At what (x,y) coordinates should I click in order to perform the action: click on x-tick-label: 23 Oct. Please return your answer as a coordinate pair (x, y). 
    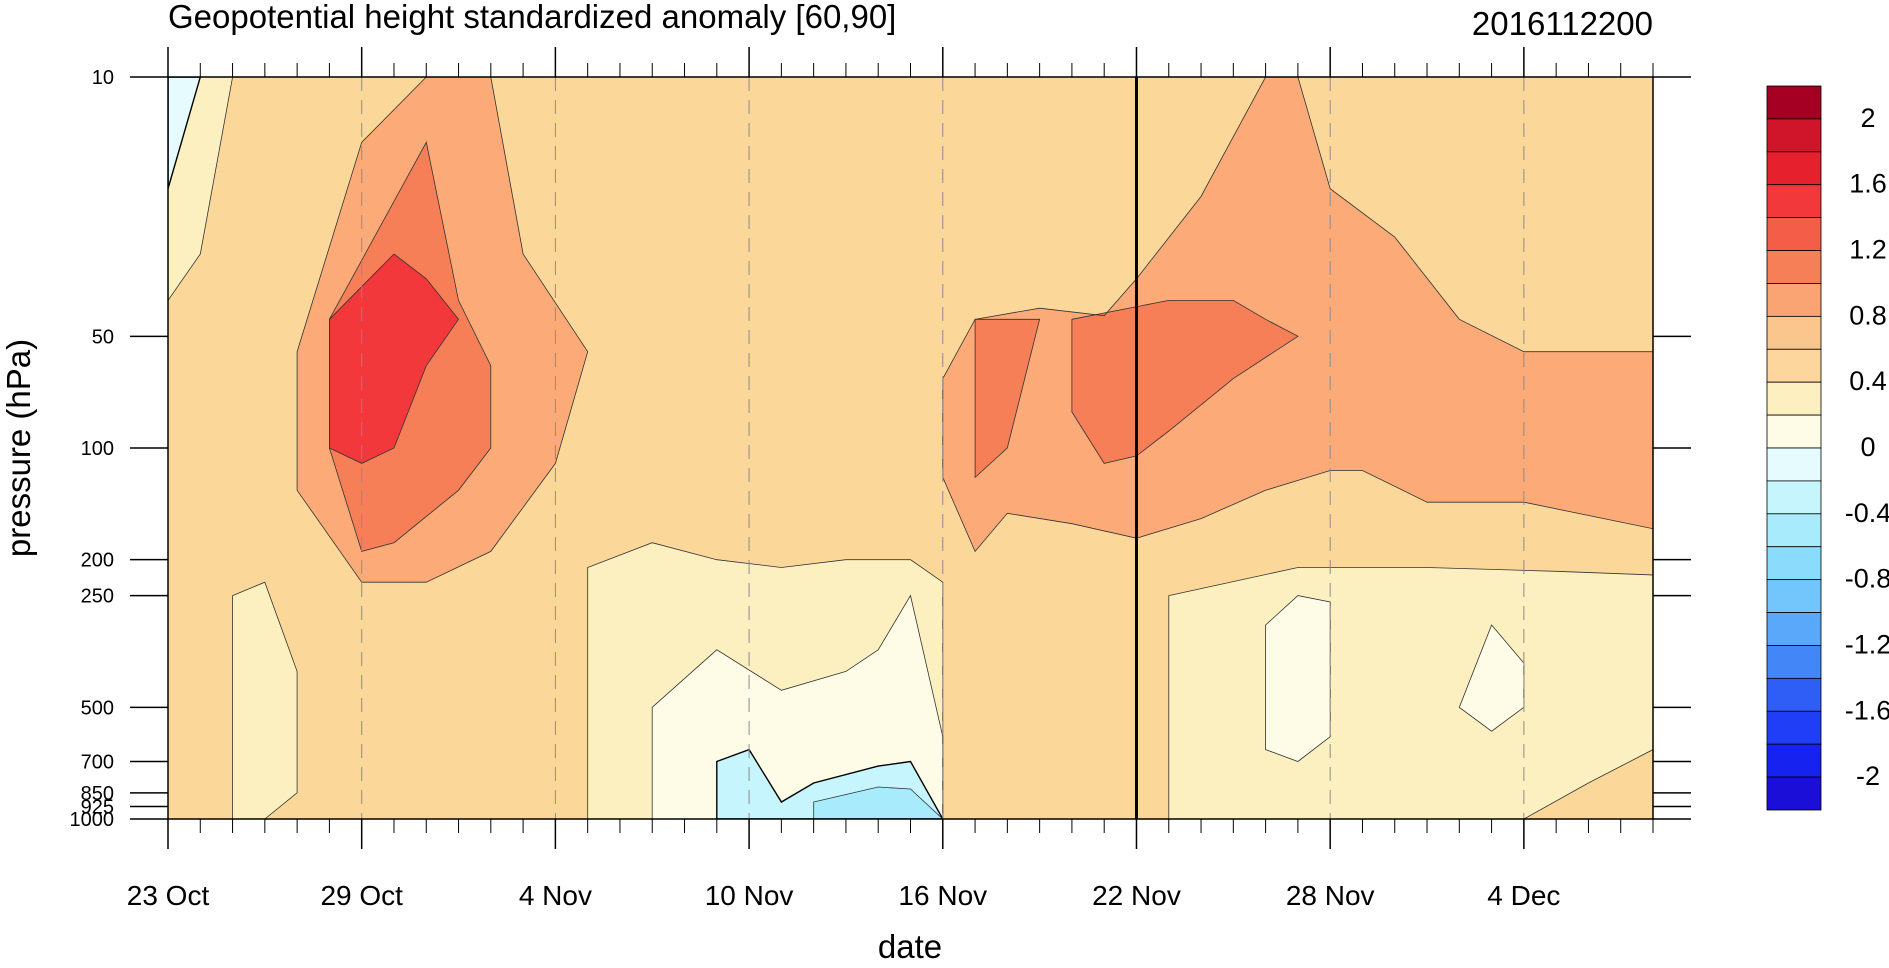
    Looking at the image, I should click on (168, 895).